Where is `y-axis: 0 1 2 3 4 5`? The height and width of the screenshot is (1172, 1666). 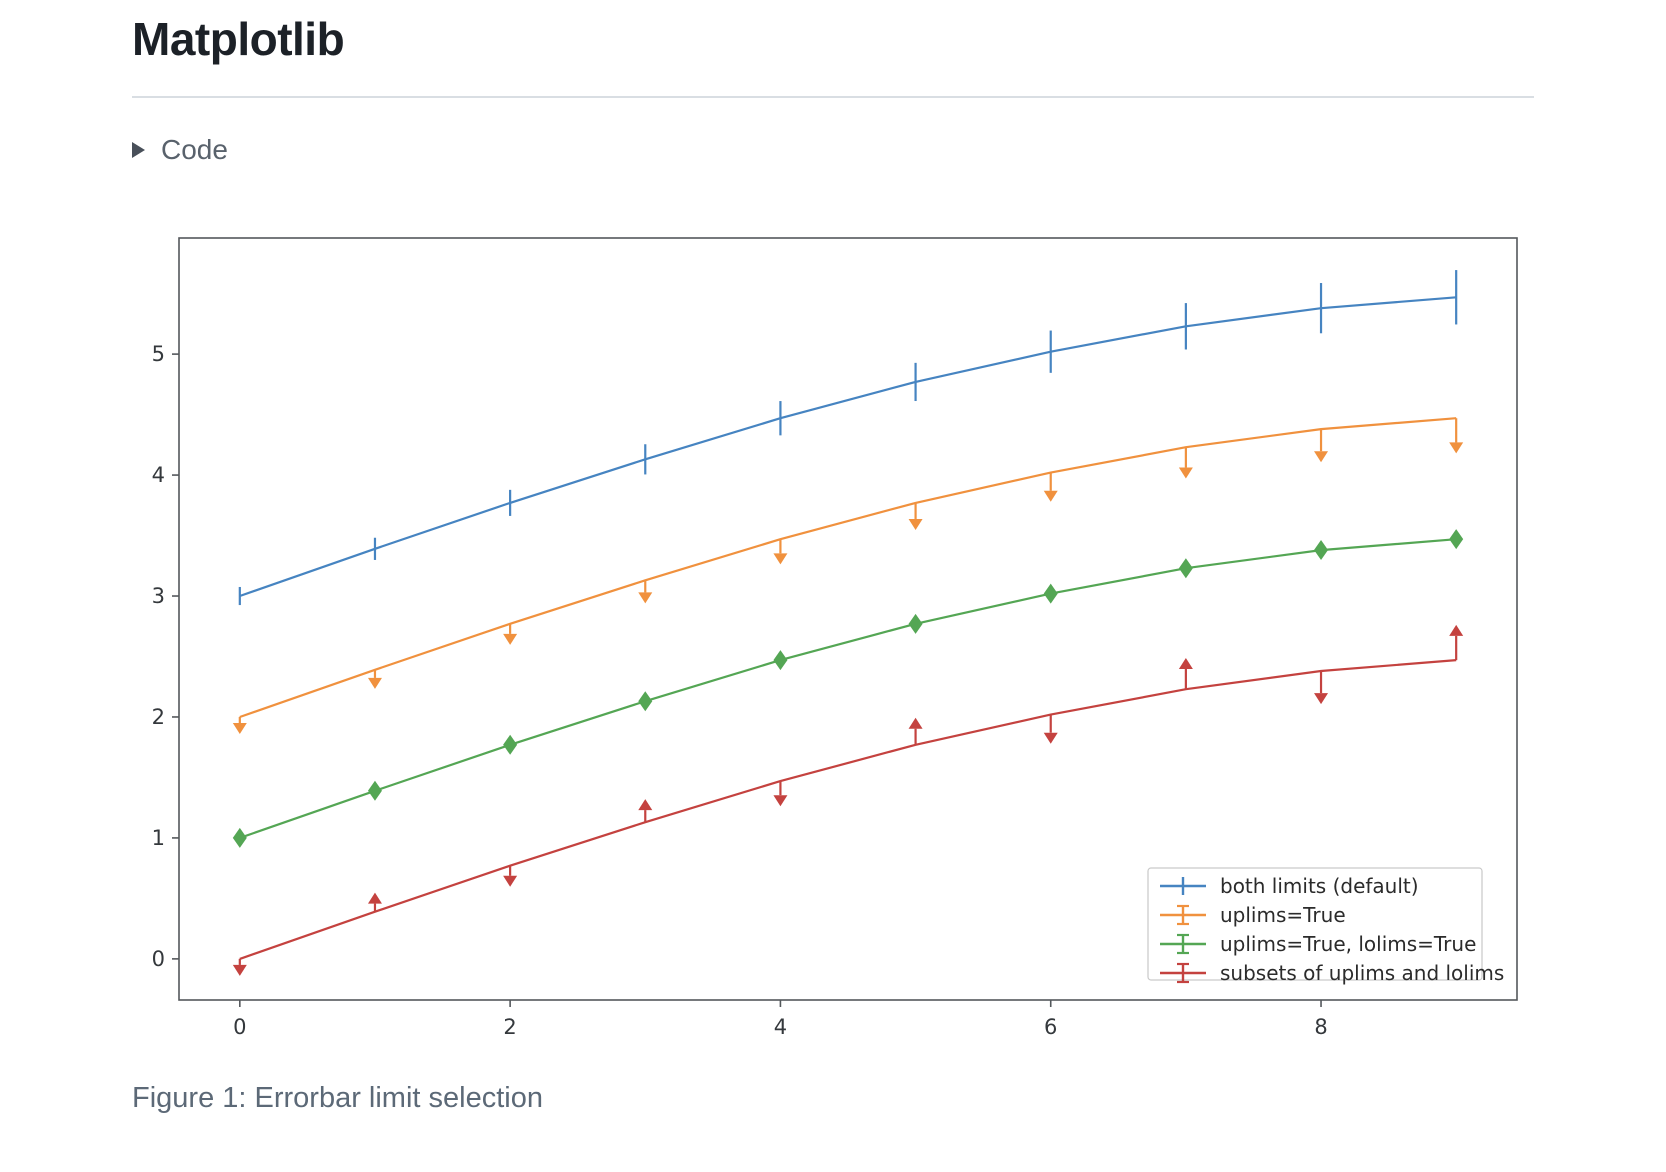
y-axis: 0 1 2 3 4 5 is located at coordinates (165, 656).